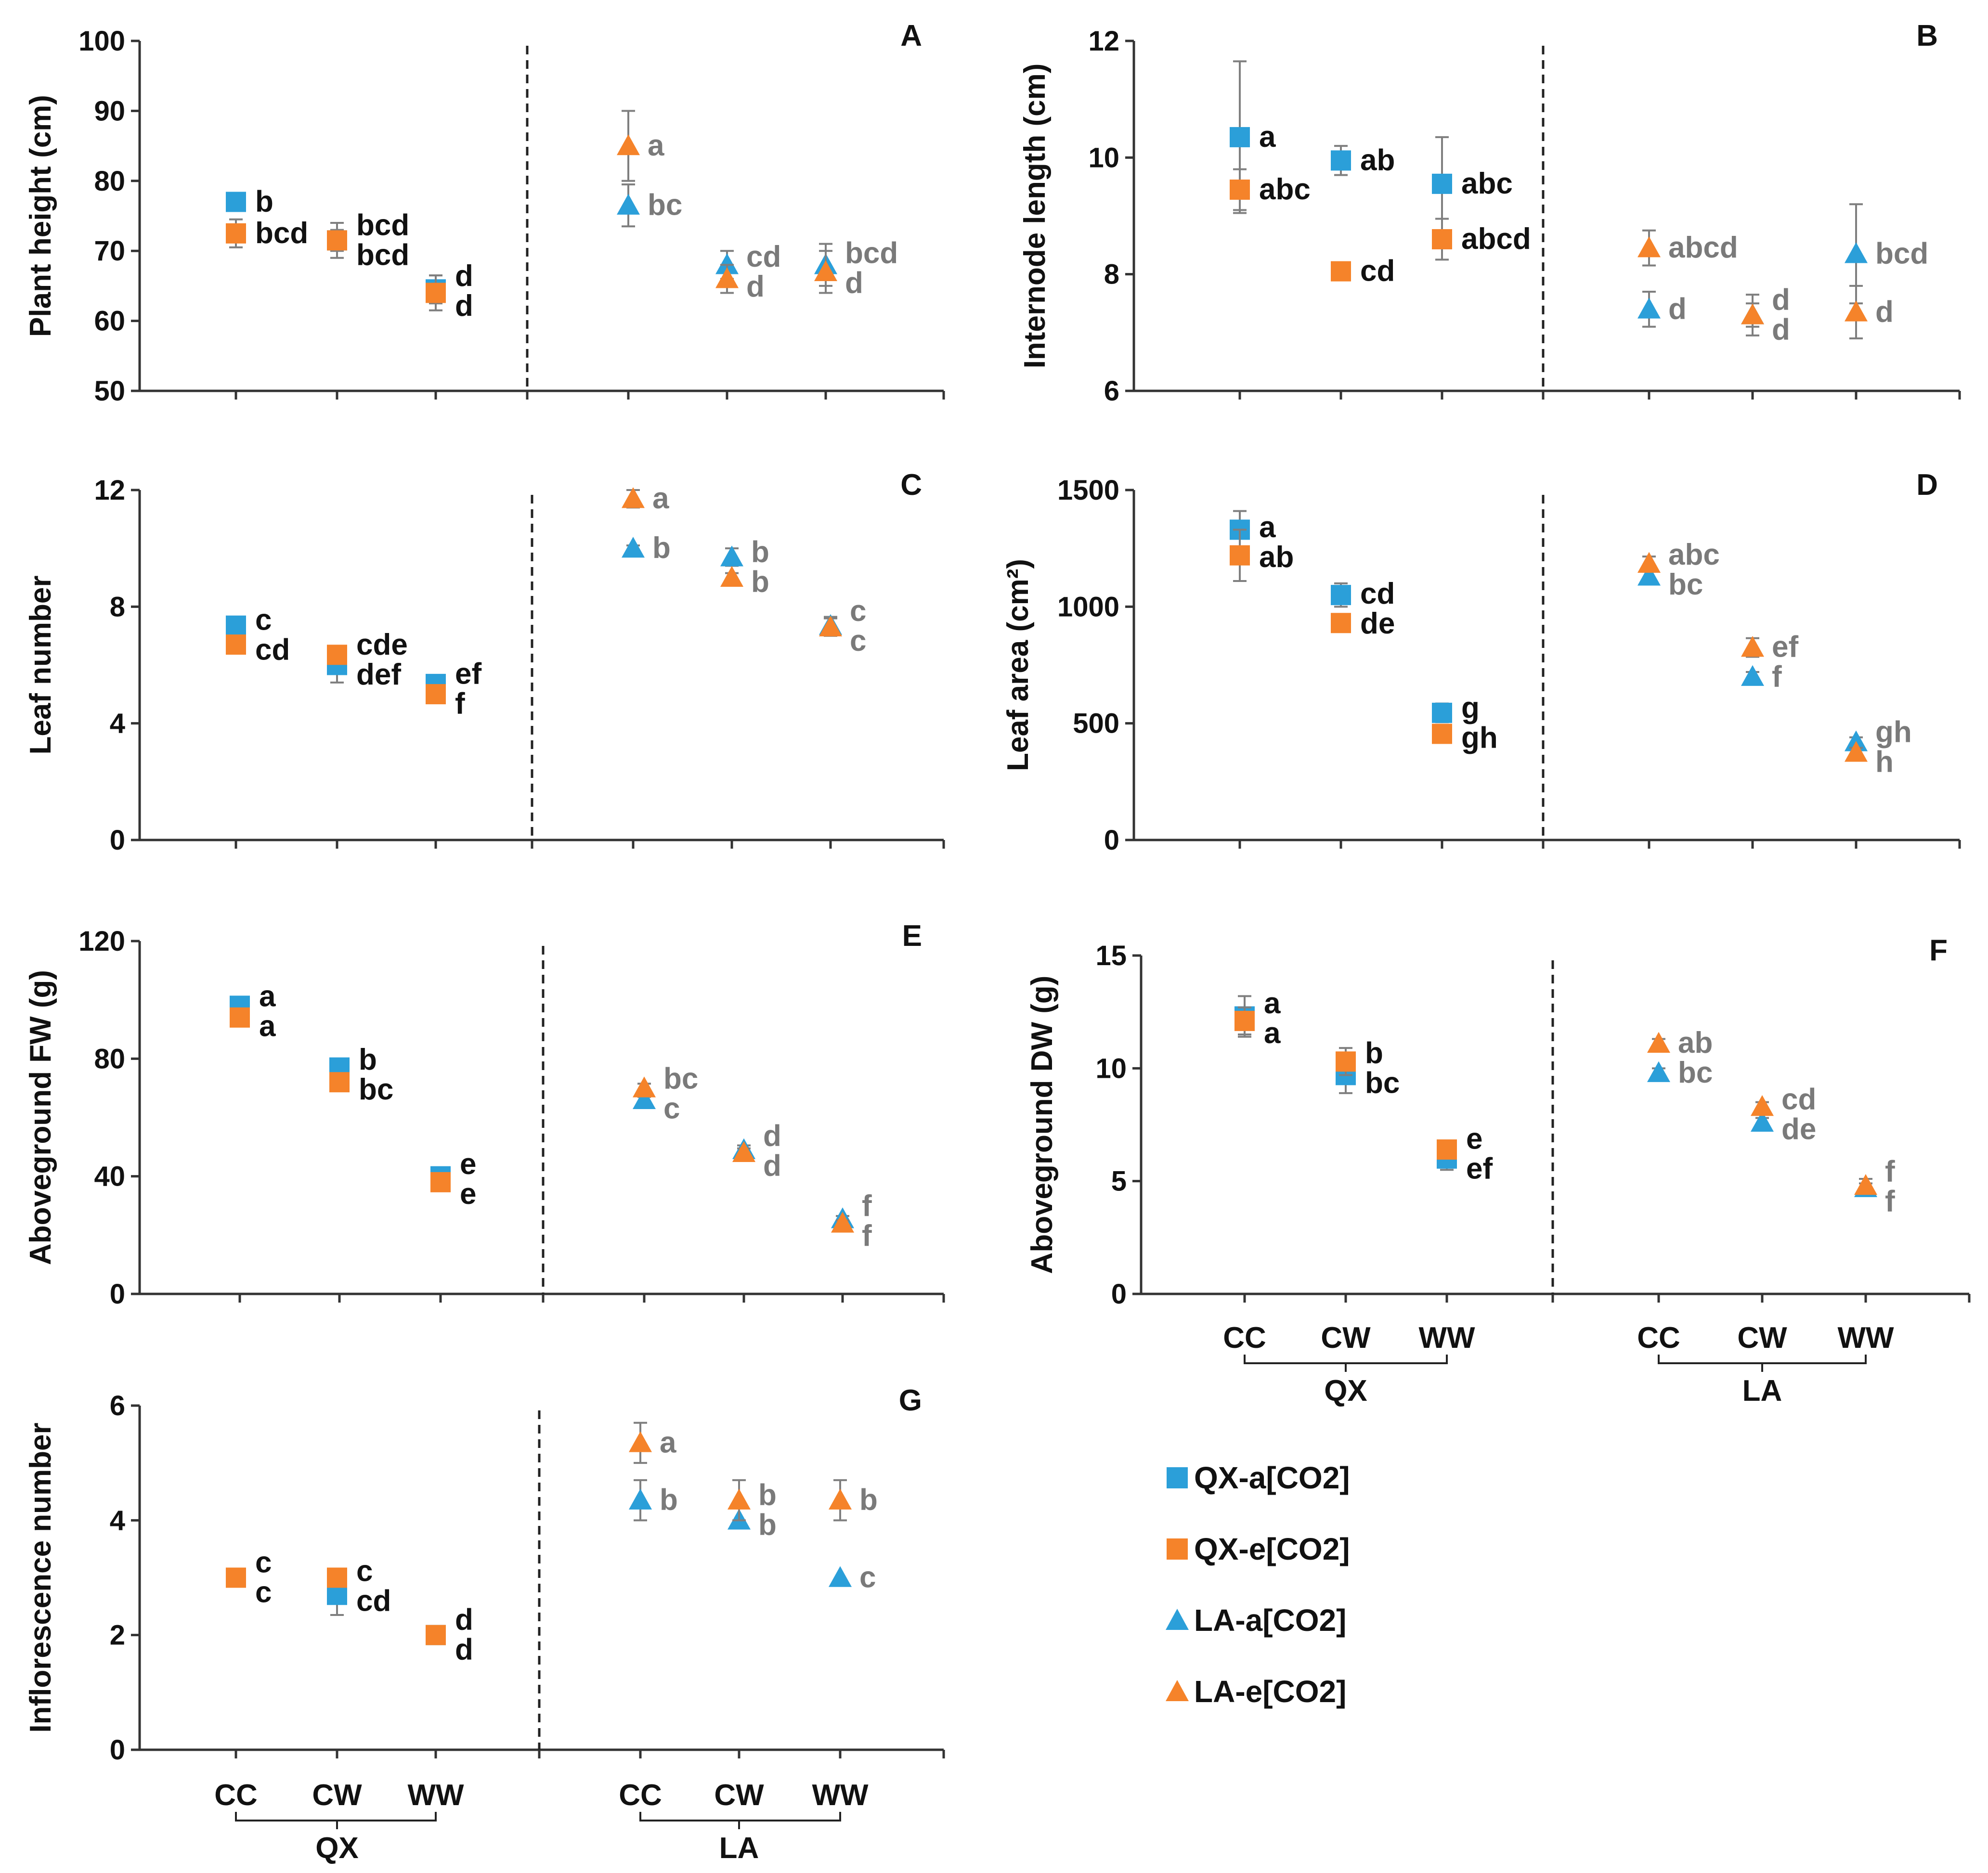 The height and width of the screenshot is (1873, 1988). What do you see at coordinates (1938, 950) in the screenshot?
I see `panel-letter: F` at bounding box center [1938, 950].